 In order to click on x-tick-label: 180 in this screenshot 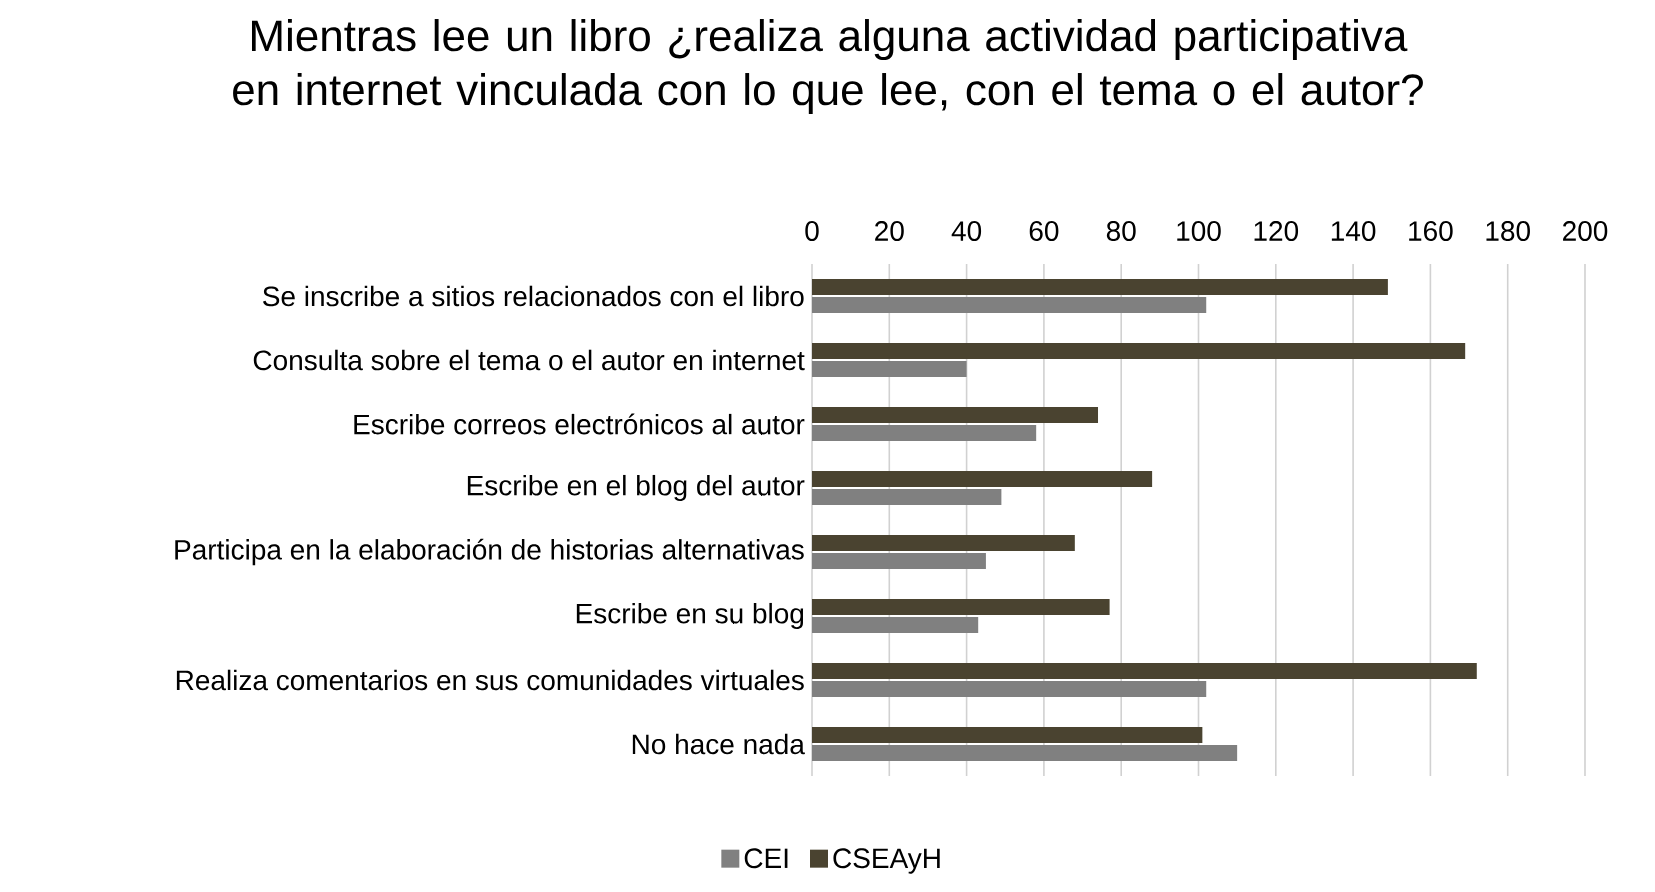, I will do `click(1508, 231)`.